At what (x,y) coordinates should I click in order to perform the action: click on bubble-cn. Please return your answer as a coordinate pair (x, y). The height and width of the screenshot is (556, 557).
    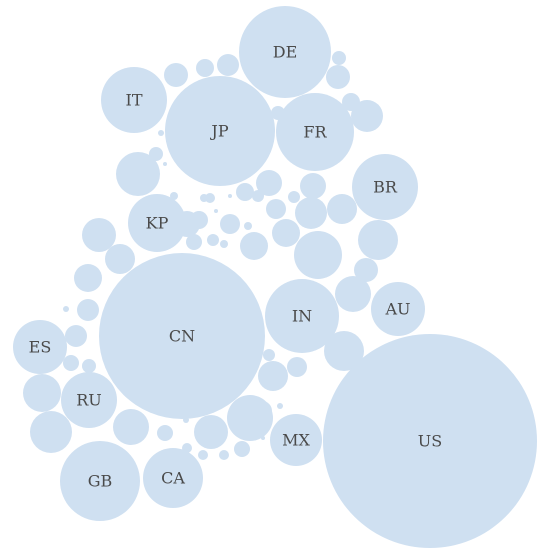
    Looking at the image, I should click on (182, 336).